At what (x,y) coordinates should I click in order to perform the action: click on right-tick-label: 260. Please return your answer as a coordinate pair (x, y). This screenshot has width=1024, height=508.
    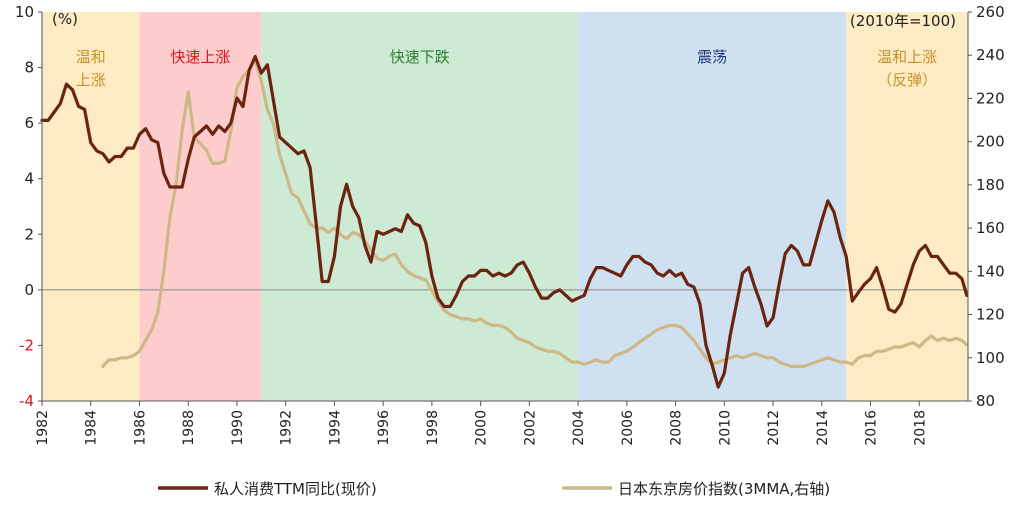
    Looking at the image, I should click on (990, 12).